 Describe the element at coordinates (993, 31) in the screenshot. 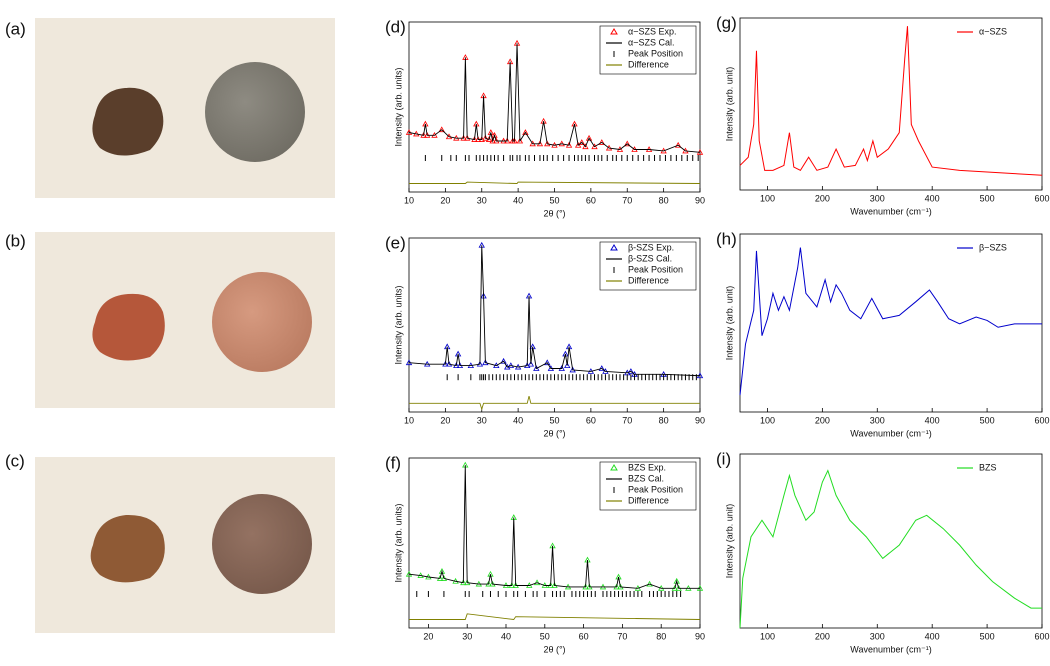

I see `legend-label: α−SZS` at that location.